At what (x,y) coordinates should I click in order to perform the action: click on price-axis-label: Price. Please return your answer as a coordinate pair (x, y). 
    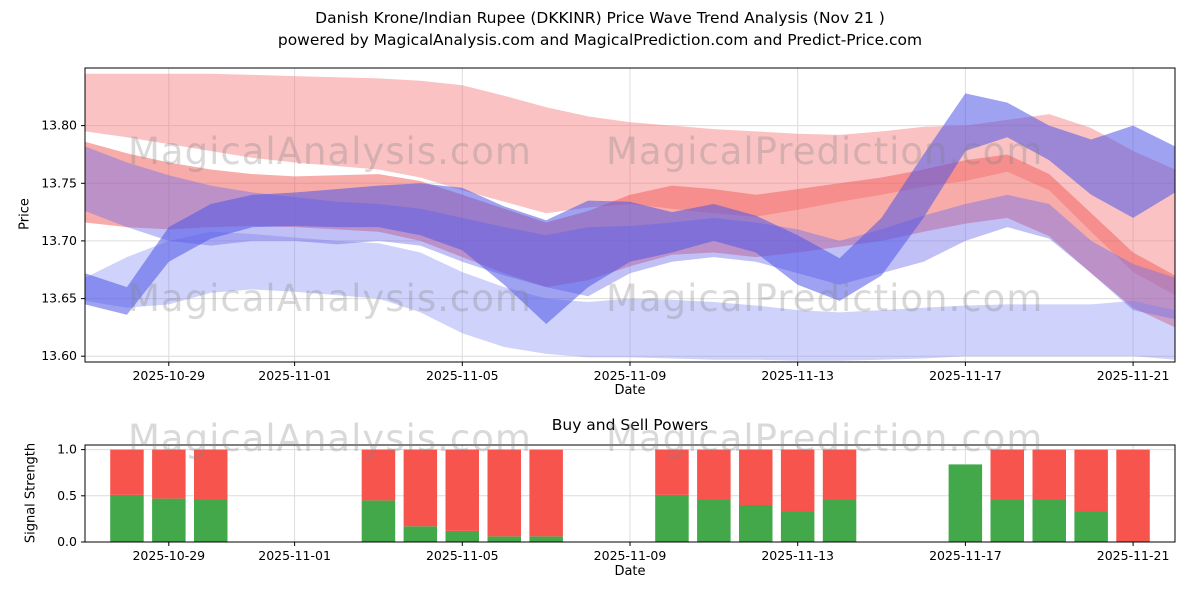
    Looking at the image, I should click on (25, 214).